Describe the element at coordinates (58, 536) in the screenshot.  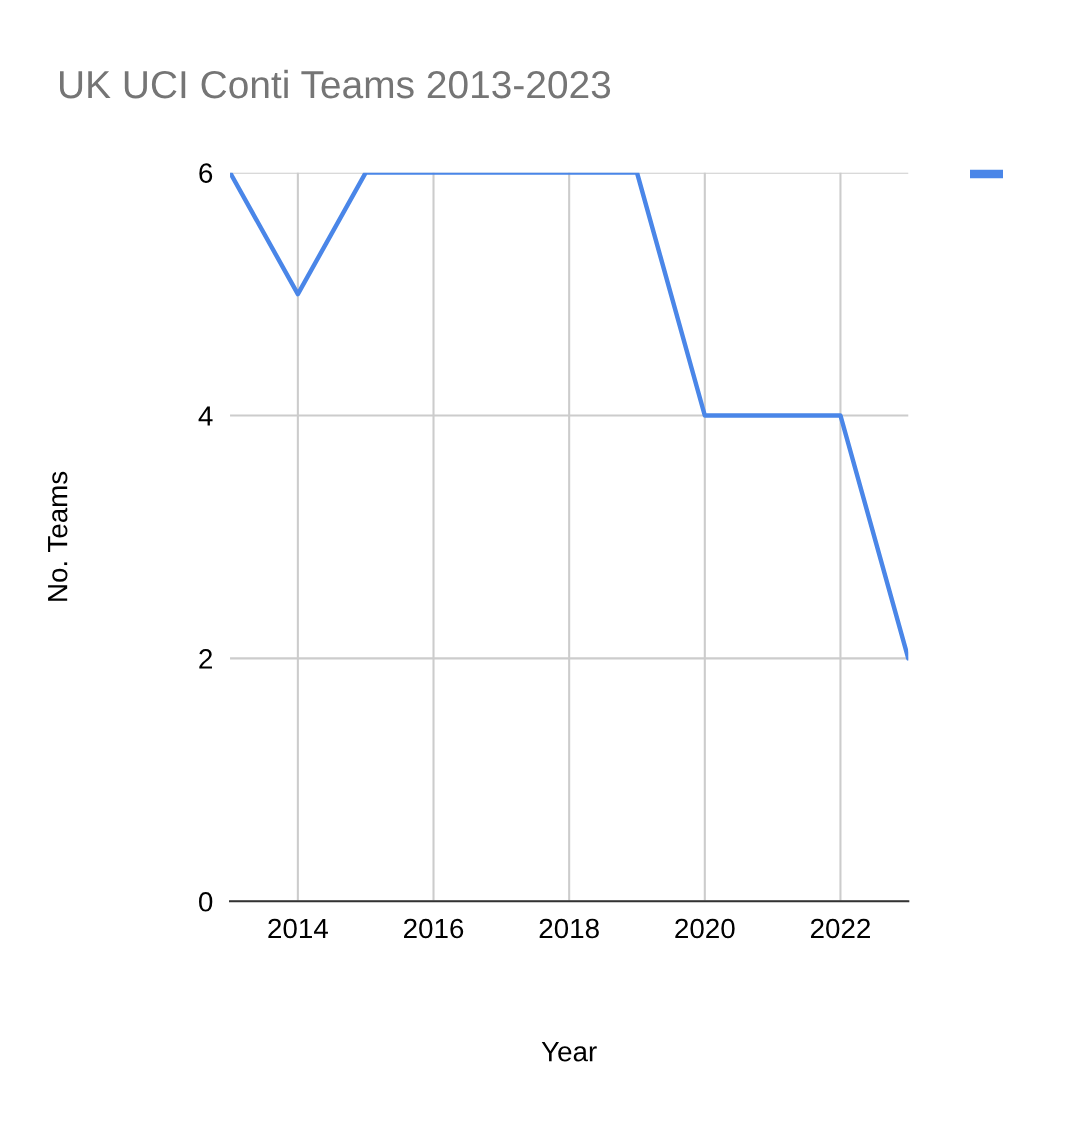
I see `y-axis-title: No. Teams` at that location.